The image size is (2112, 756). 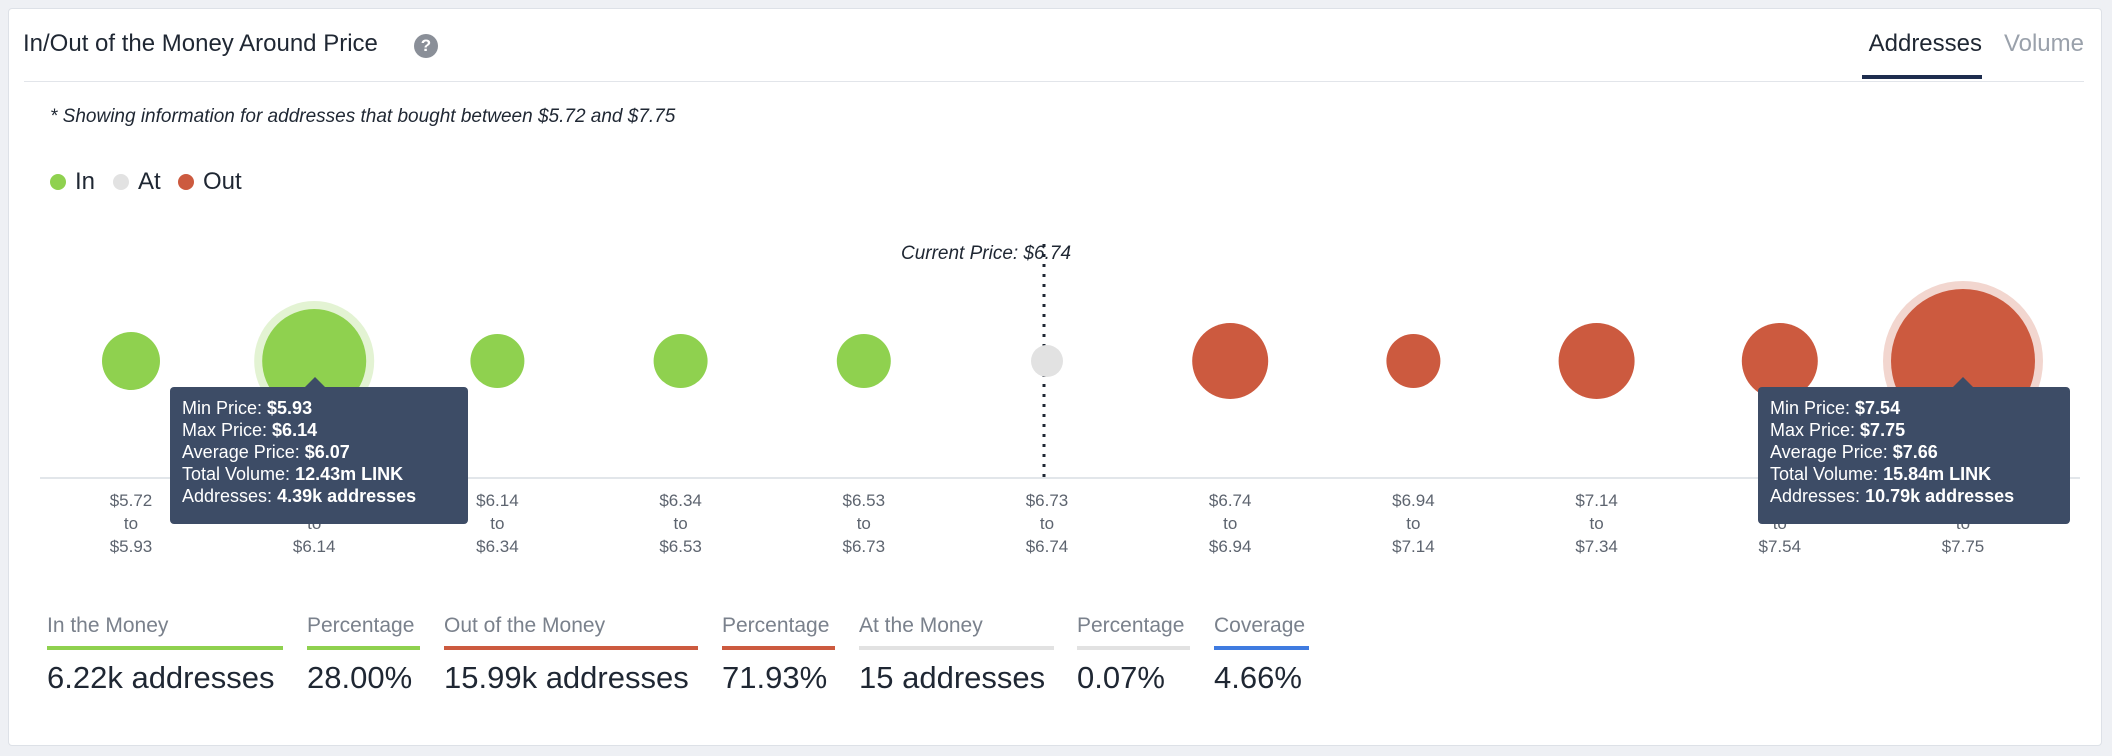 What do you see at coordinates (1133, 655) in the screenshot?
I see `stat-at-percentage: Percentage 0.07%` at bounding box center [1133, 655].